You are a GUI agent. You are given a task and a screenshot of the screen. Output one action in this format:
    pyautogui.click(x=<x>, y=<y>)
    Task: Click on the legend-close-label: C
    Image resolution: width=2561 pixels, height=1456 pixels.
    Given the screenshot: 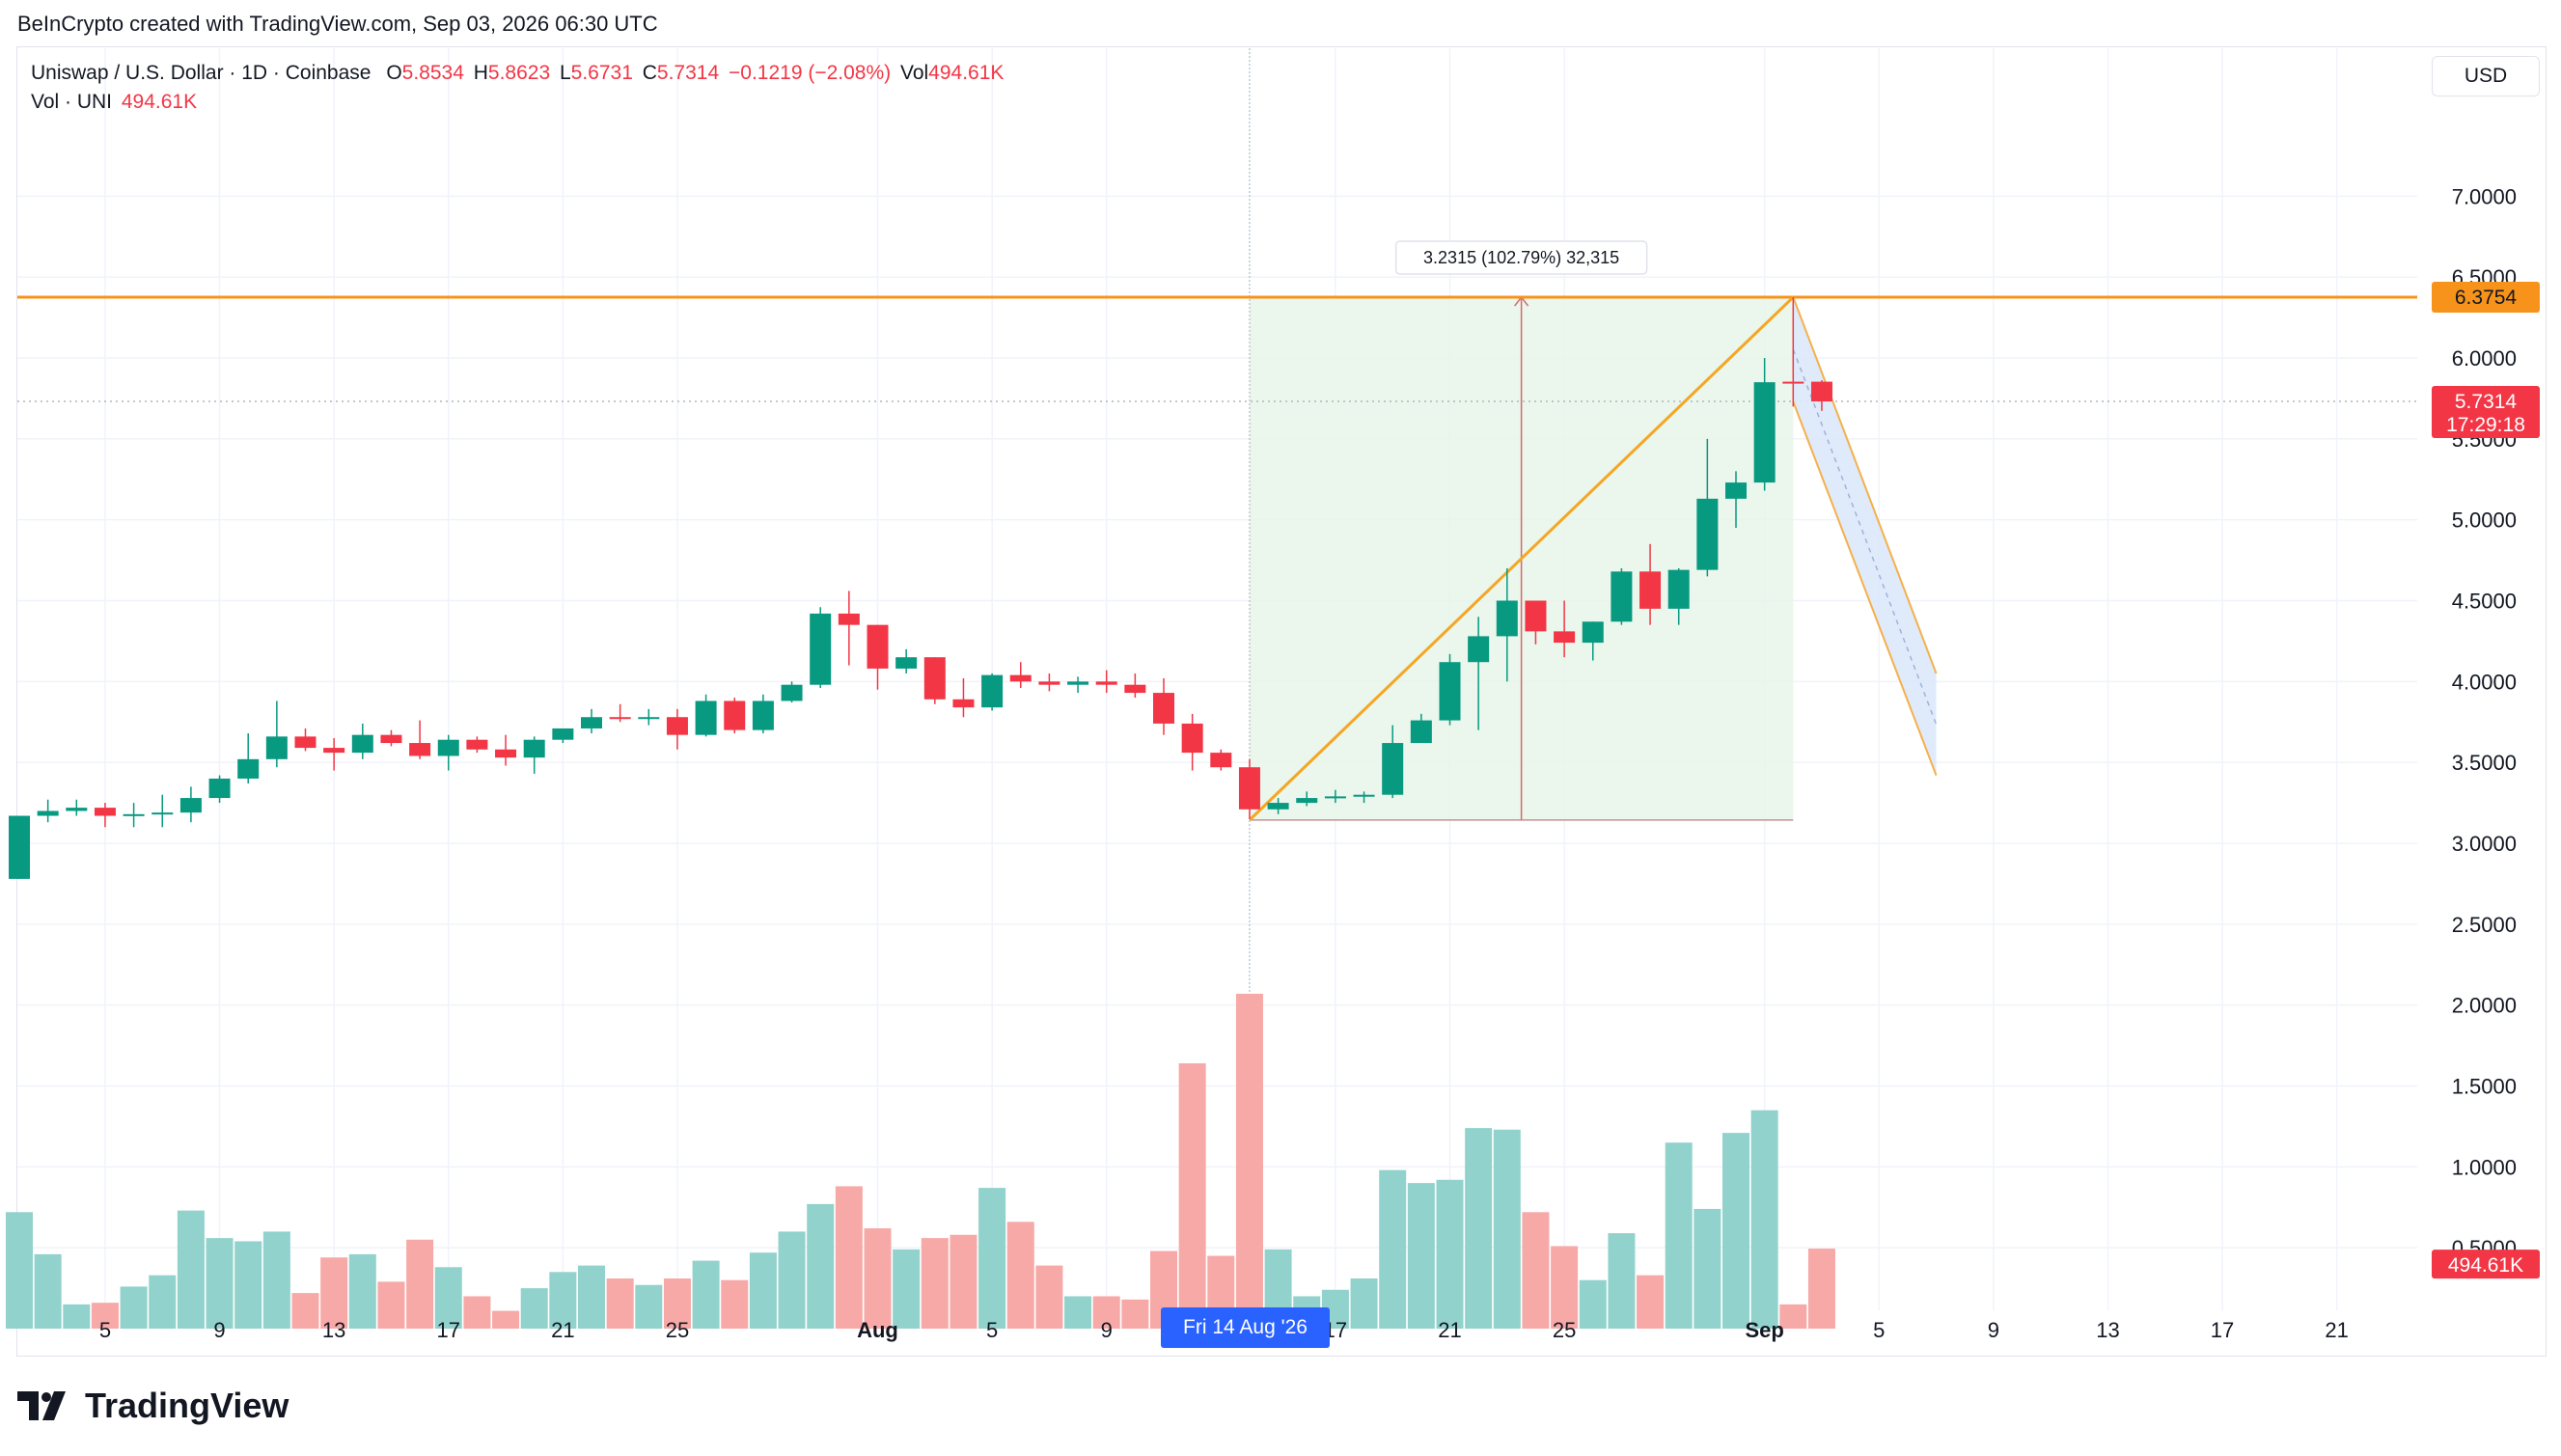 What is the action you would take?
    pyautogui.click(x=649, y=73)
    